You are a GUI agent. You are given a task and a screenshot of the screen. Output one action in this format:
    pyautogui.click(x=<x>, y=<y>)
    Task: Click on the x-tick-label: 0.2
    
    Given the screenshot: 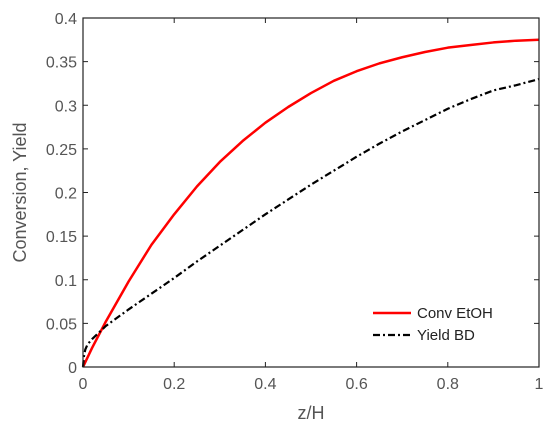 What is the action you would take?
    pyautogui.click(x=174, y=384)
    